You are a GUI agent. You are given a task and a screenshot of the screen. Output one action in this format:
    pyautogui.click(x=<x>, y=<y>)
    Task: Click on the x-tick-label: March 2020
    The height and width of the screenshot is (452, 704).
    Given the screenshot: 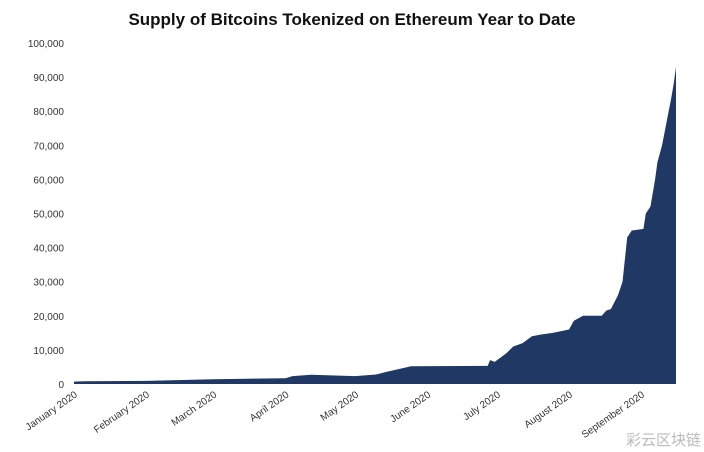 What is the action you would take?
    pyautogui.click(x=195, y=409)
    